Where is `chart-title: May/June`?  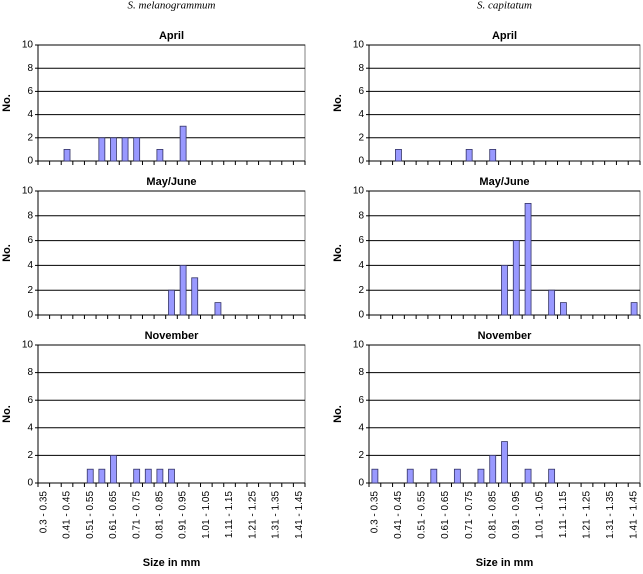 chart-title: May/June is located at coordinates (504, 182).